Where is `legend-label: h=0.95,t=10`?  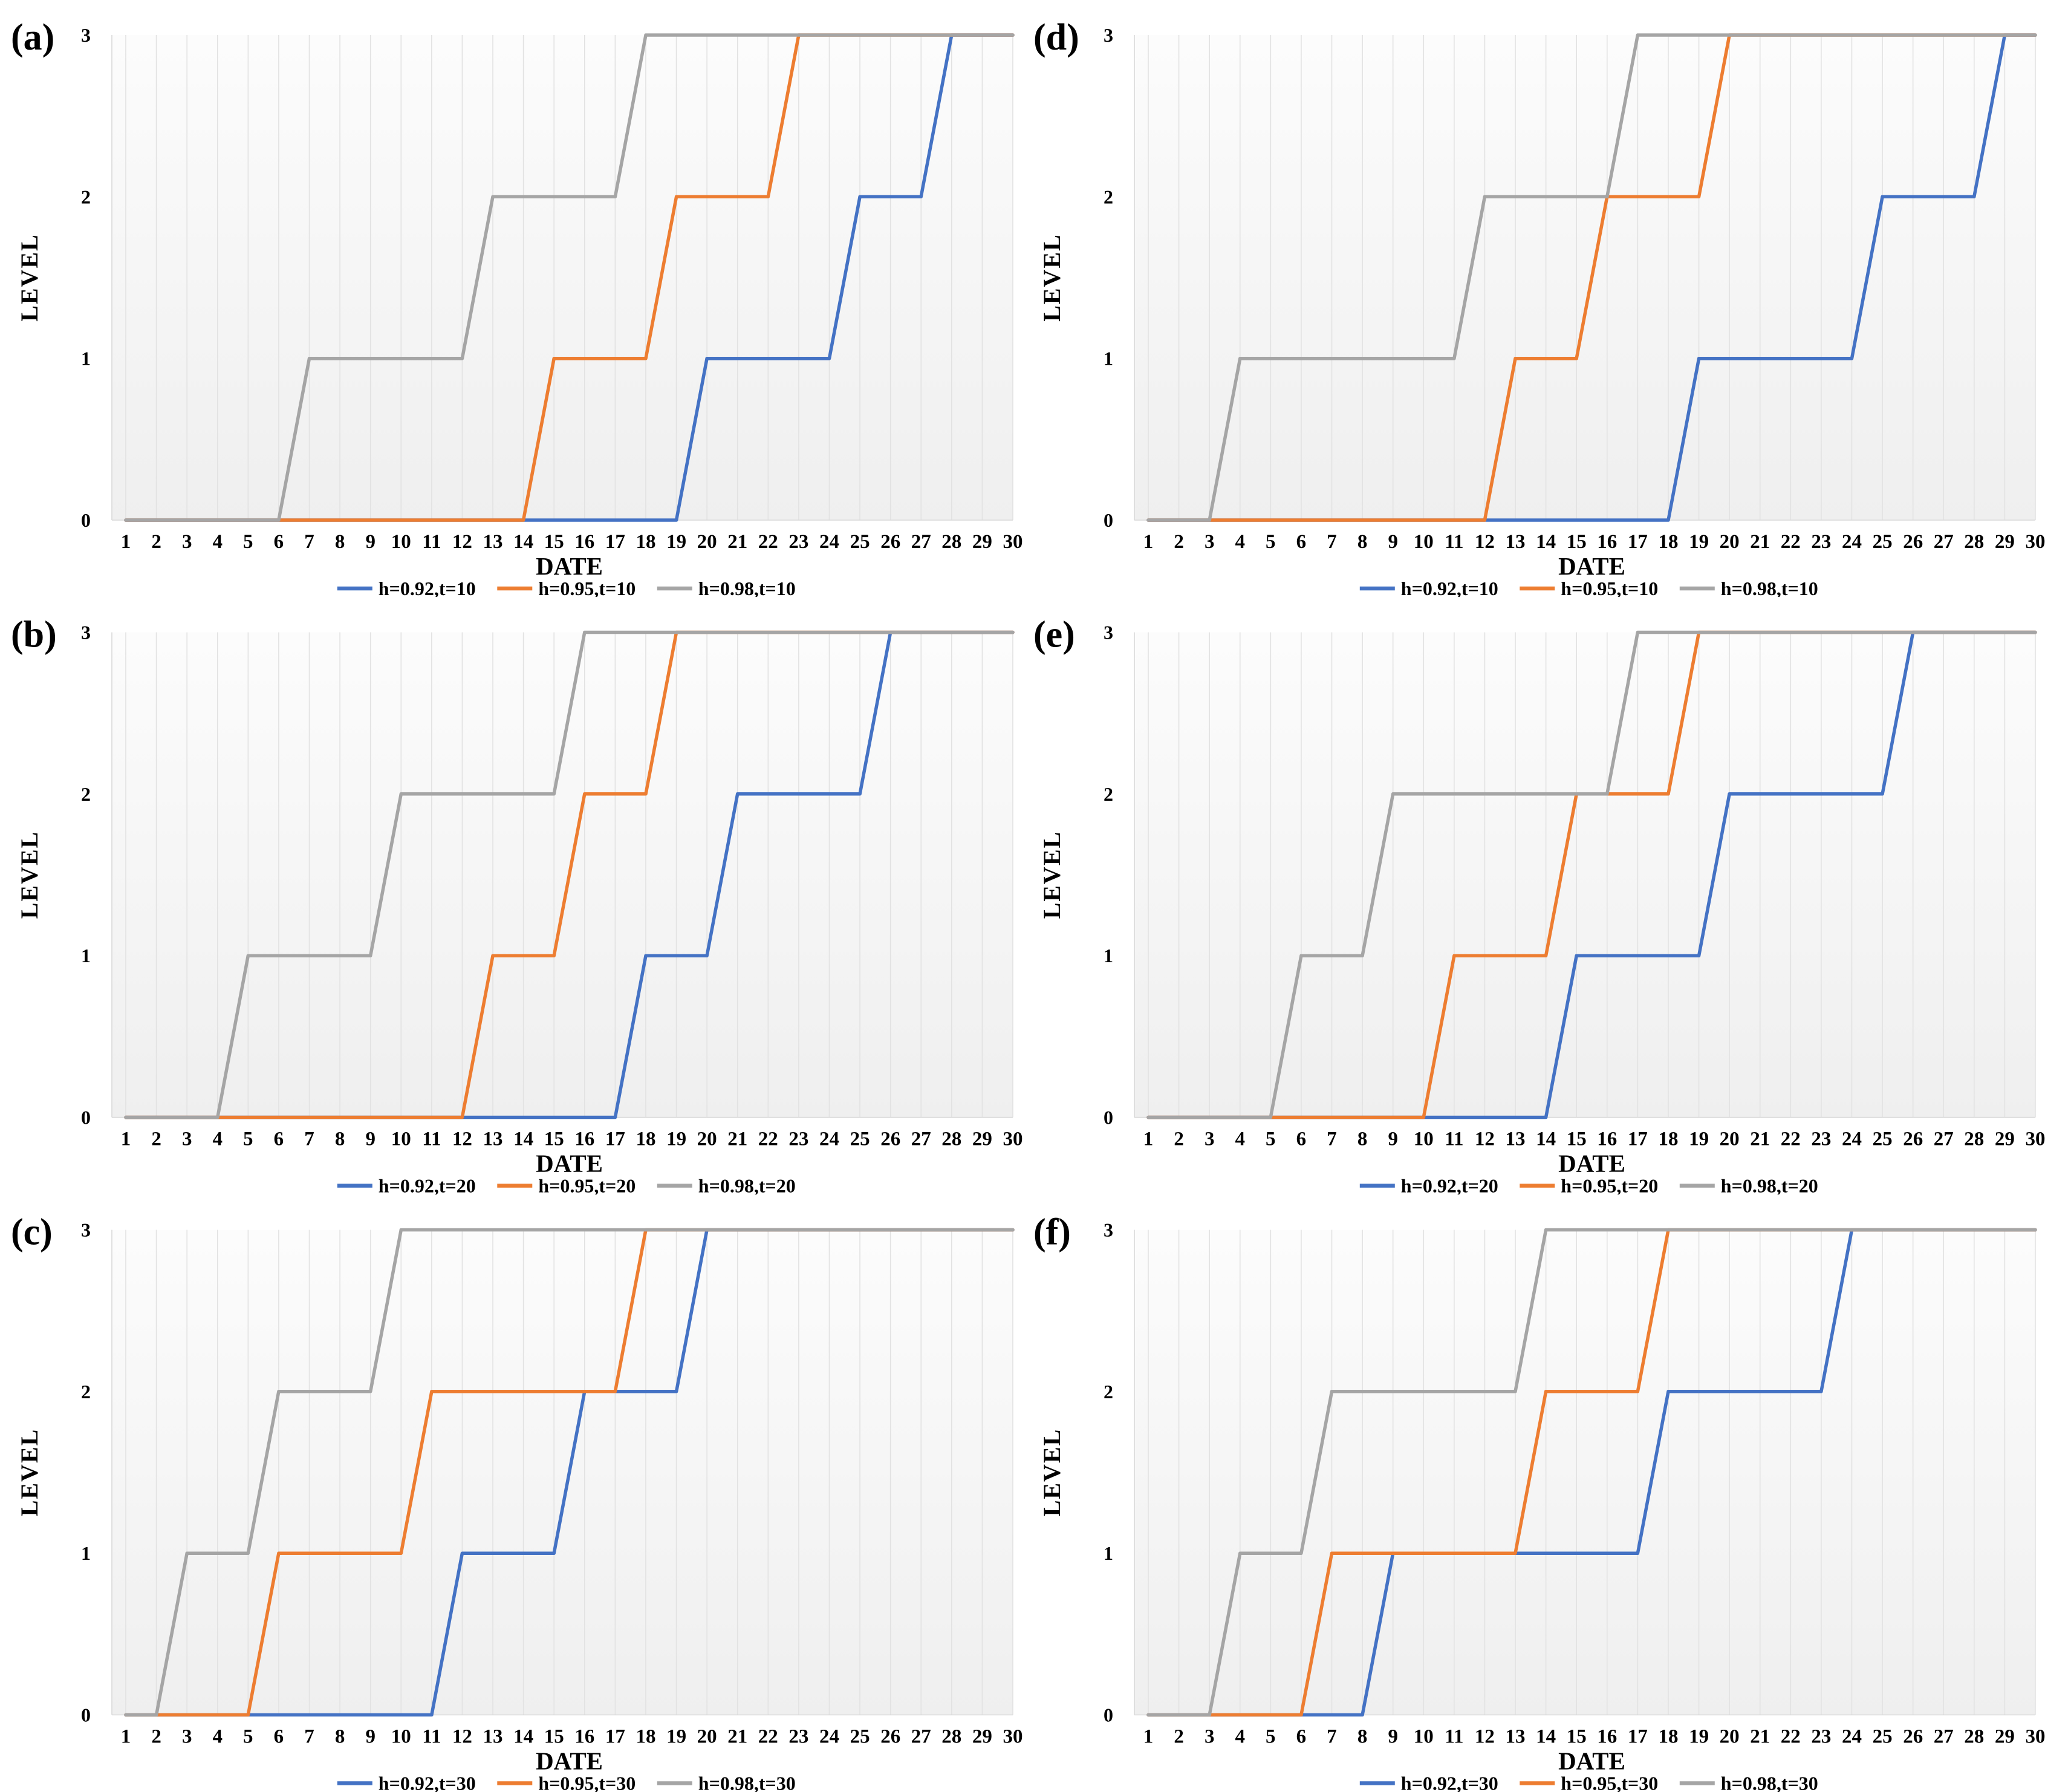 legend-label: h=0.95,t=10 is located at coordinates (587, 587).